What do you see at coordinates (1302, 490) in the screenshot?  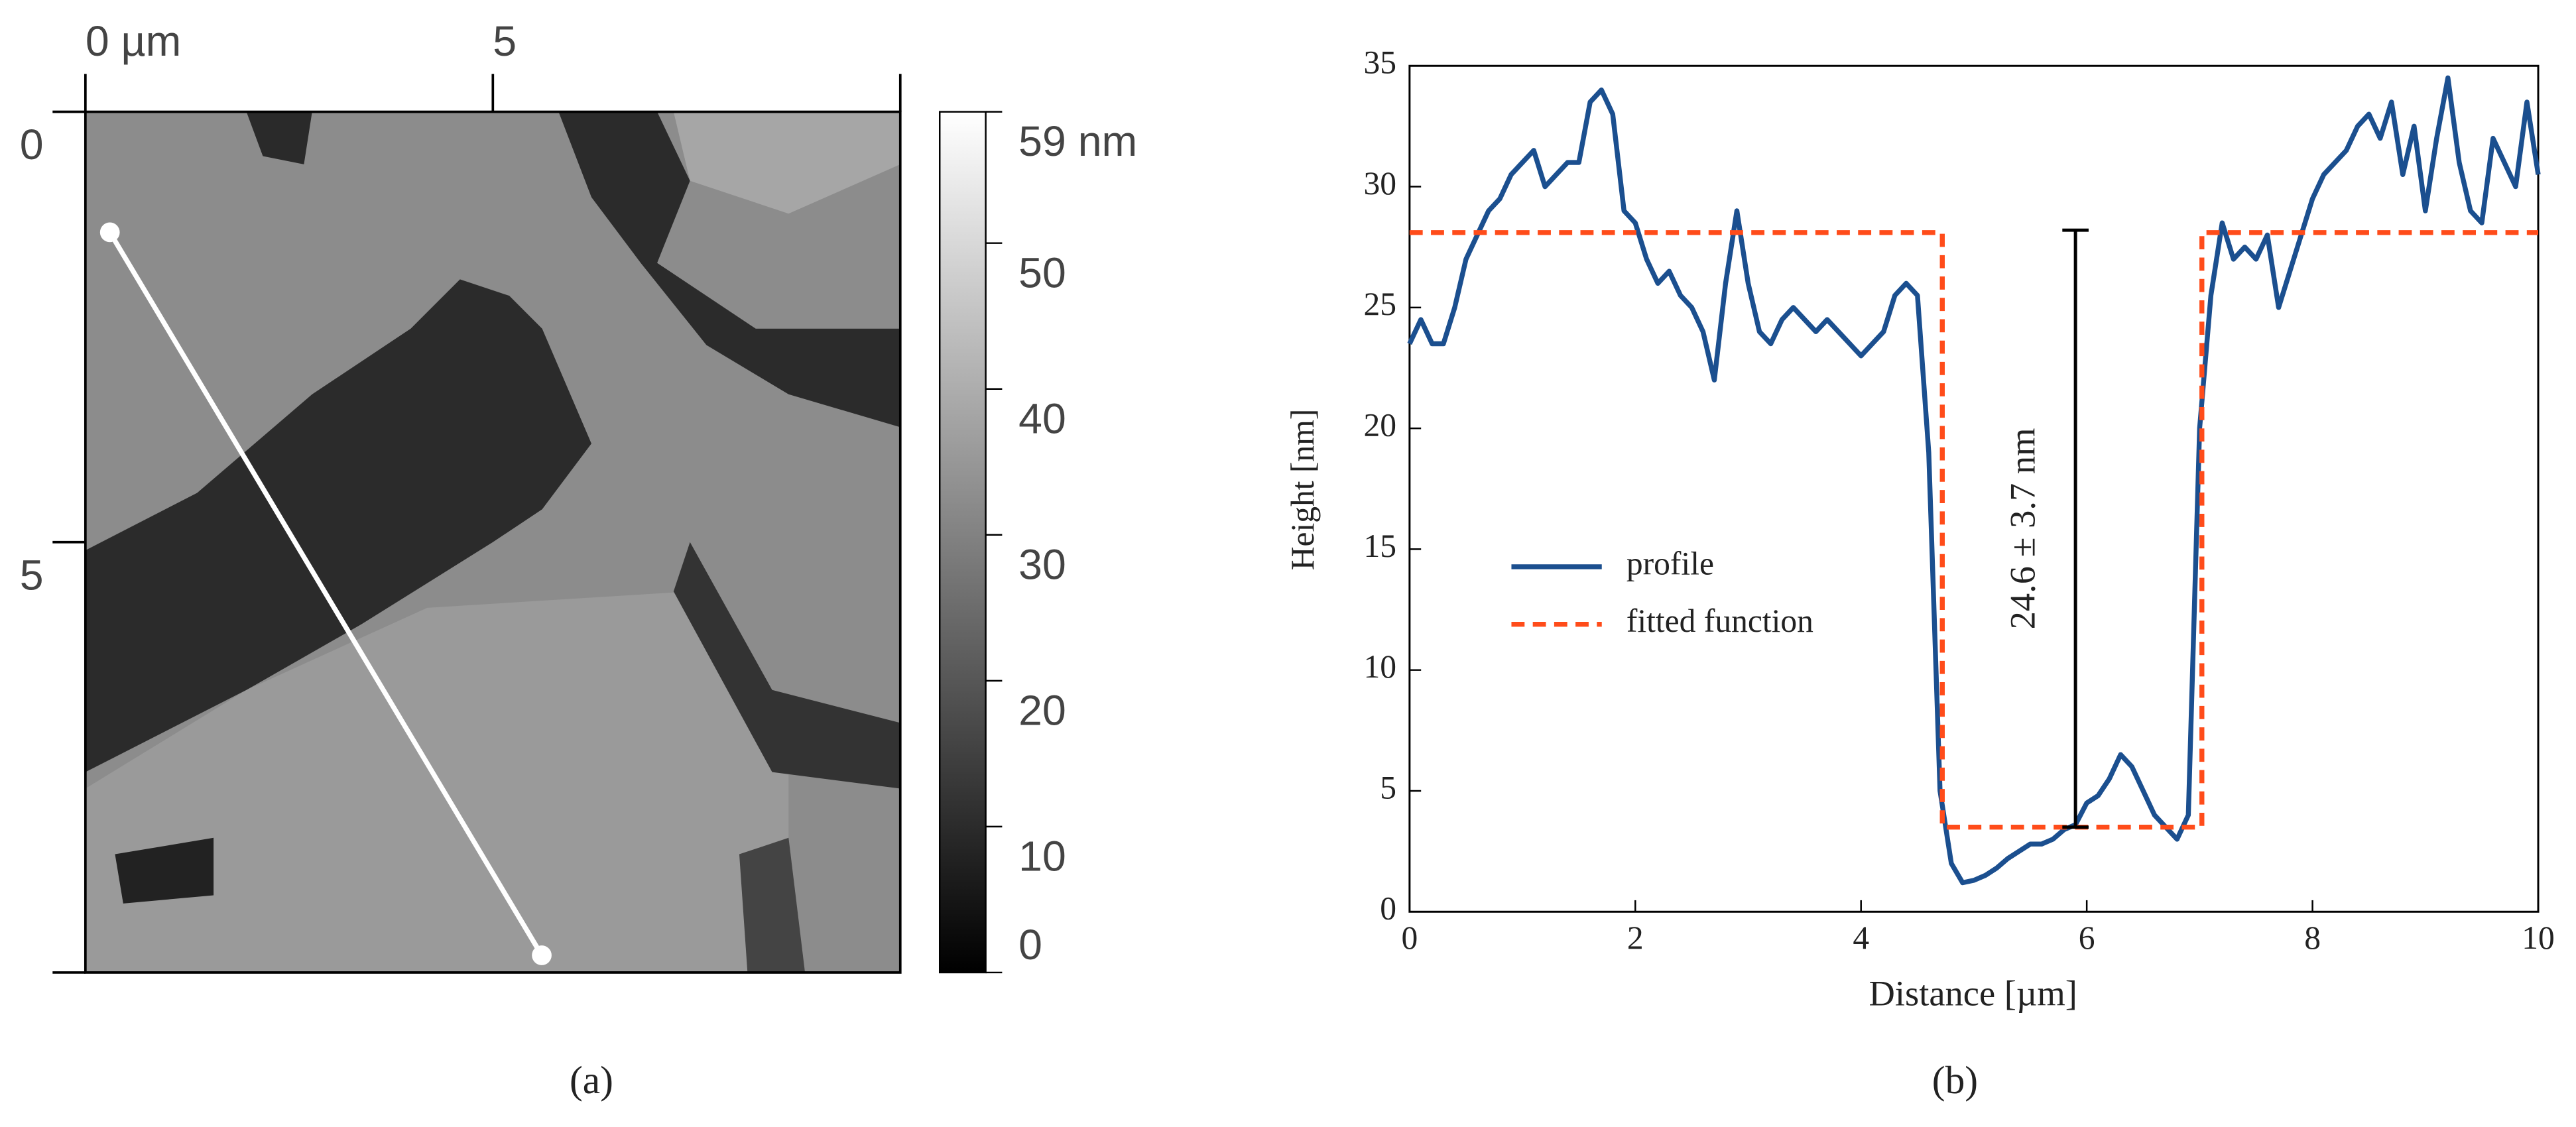 I see `y-axis-label: Height [nm]` at bounding box center [1302, 490].